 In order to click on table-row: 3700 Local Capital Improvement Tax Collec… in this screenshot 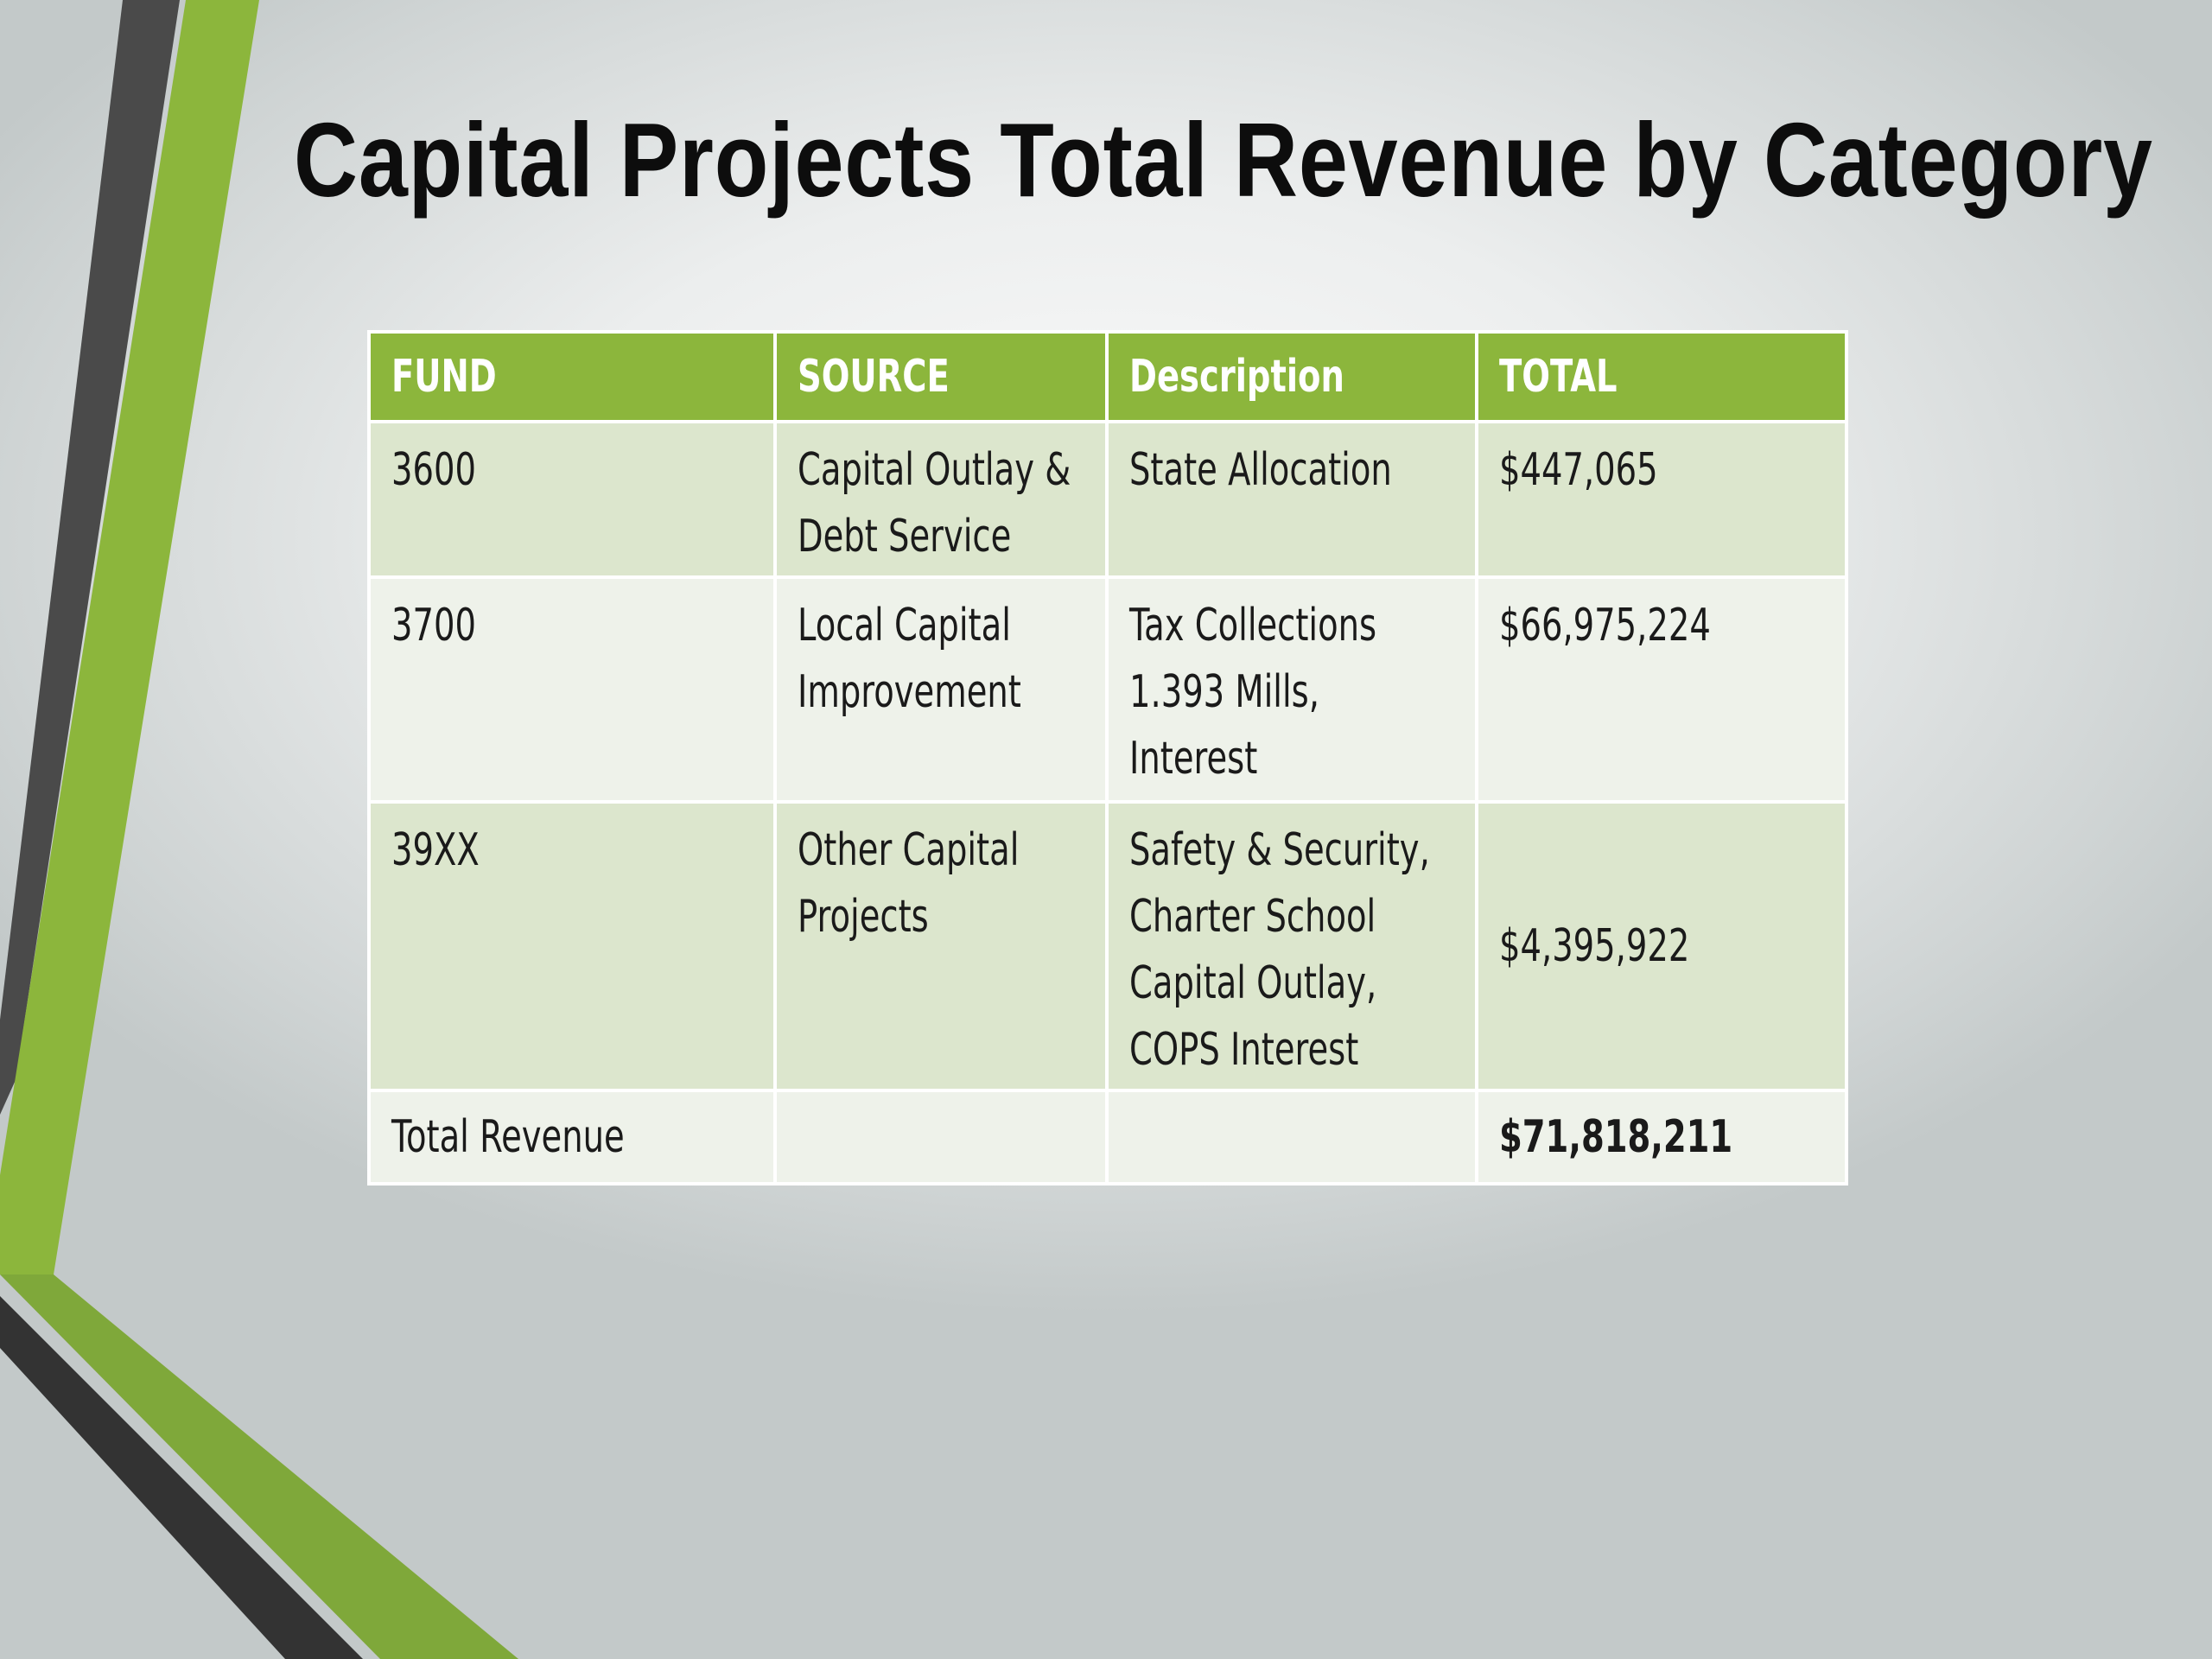, I will do `click(1107, 689)`.